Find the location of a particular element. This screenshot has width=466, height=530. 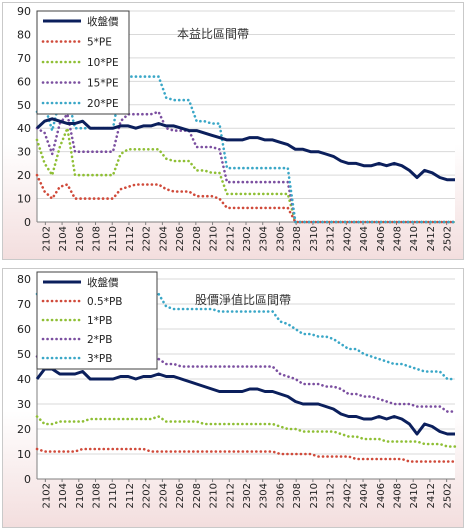

y-tick-label: 90 is located at coordinates (24, 11).